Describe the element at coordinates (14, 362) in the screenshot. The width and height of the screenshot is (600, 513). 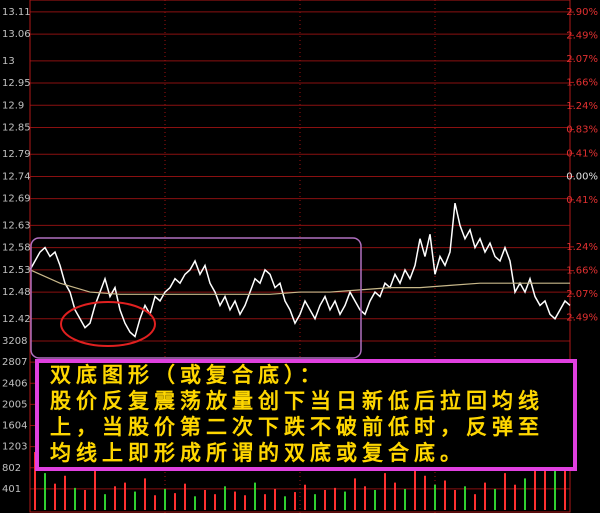
I see `y-tick-label: 2807` at that location.